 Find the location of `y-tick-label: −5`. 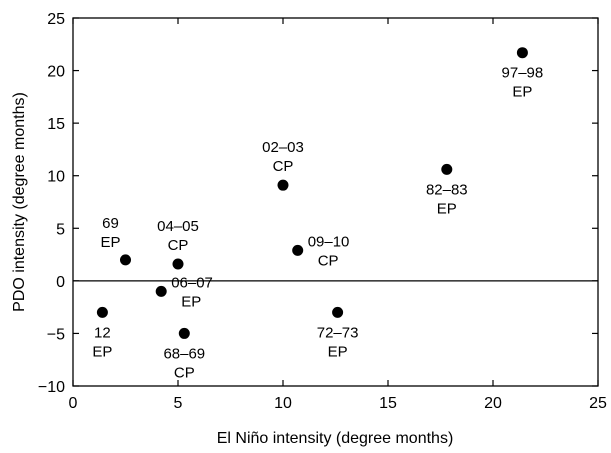

y-tick-label: −5 is located at coordinates (56, 334).